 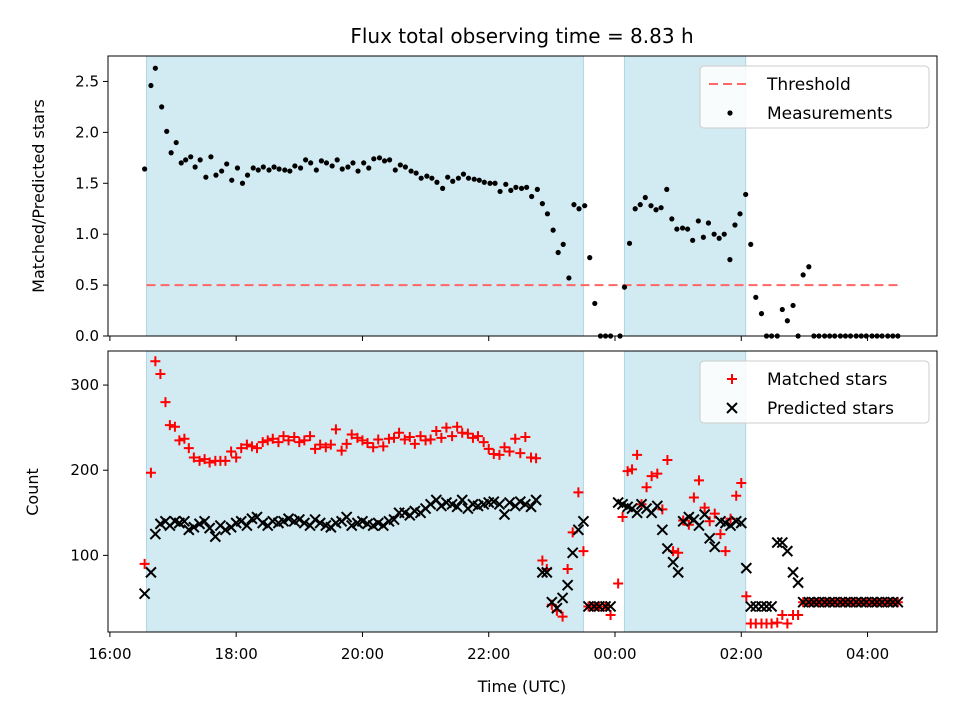 I want to click on y-tick-label: 100, so click(x=84, y=555).